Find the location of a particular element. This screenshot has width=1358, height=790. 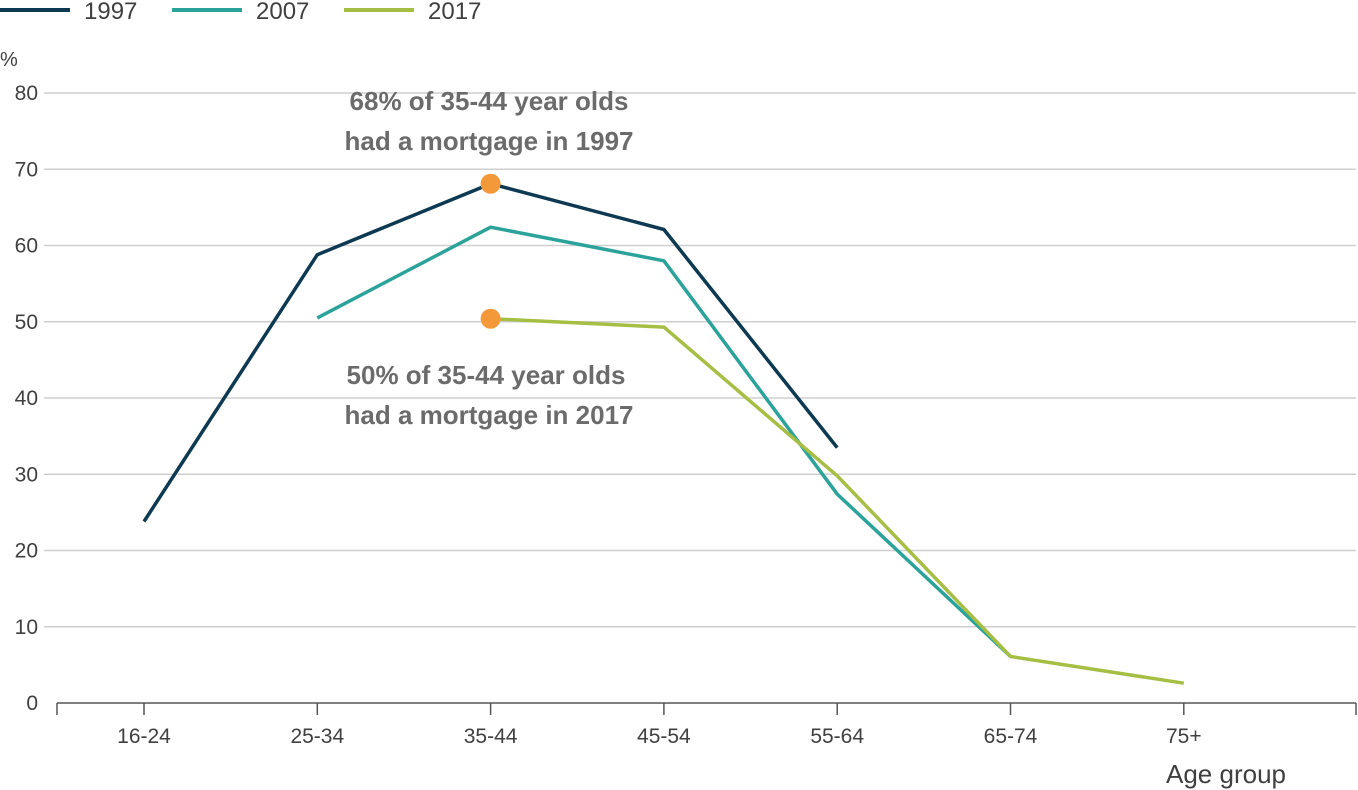

annotation-2017-line-1: 50% of 35-44 year olds is located at coordinates (486, 375).